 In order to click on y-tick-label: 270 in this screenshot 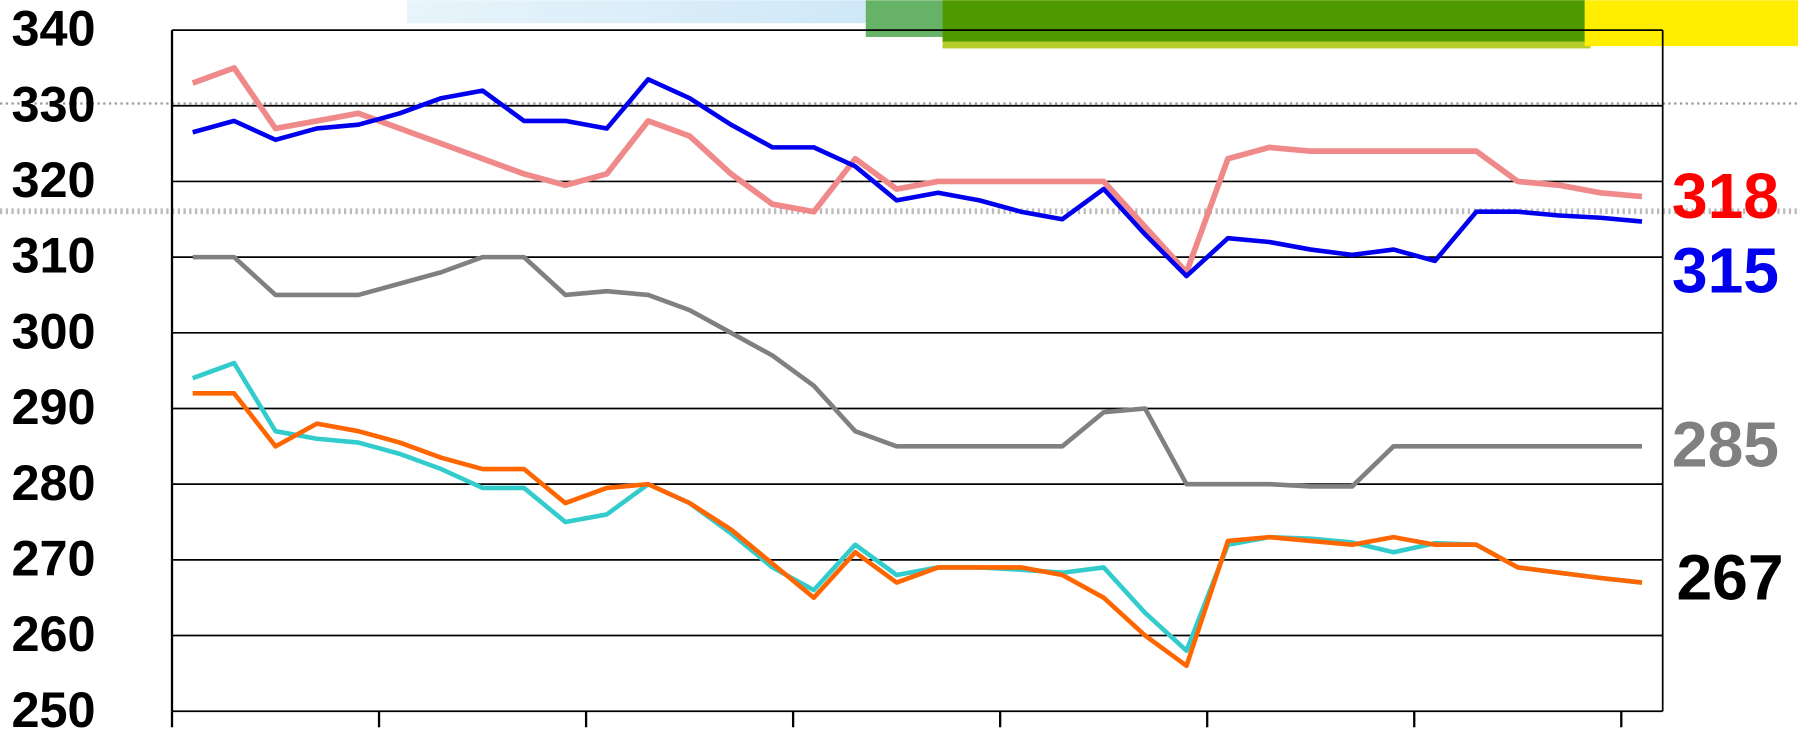, I will do `click(53, 557)`.